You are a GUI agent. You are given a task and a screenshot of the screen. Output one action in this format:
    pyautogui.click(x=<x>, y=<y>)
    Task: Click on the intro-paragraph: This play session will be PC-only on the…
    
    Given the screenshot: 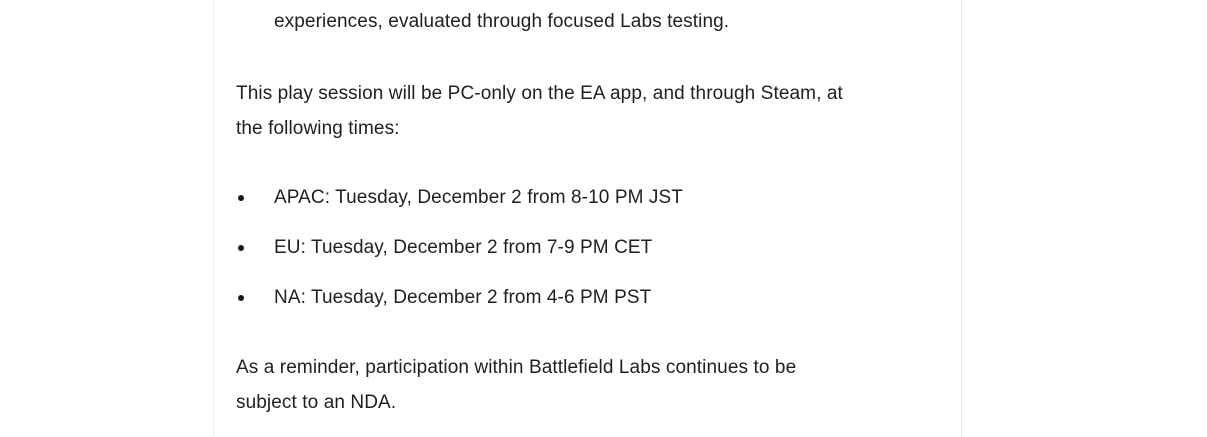 What is the action you would take?
    pyautogui.click(x=578, y=111)
    